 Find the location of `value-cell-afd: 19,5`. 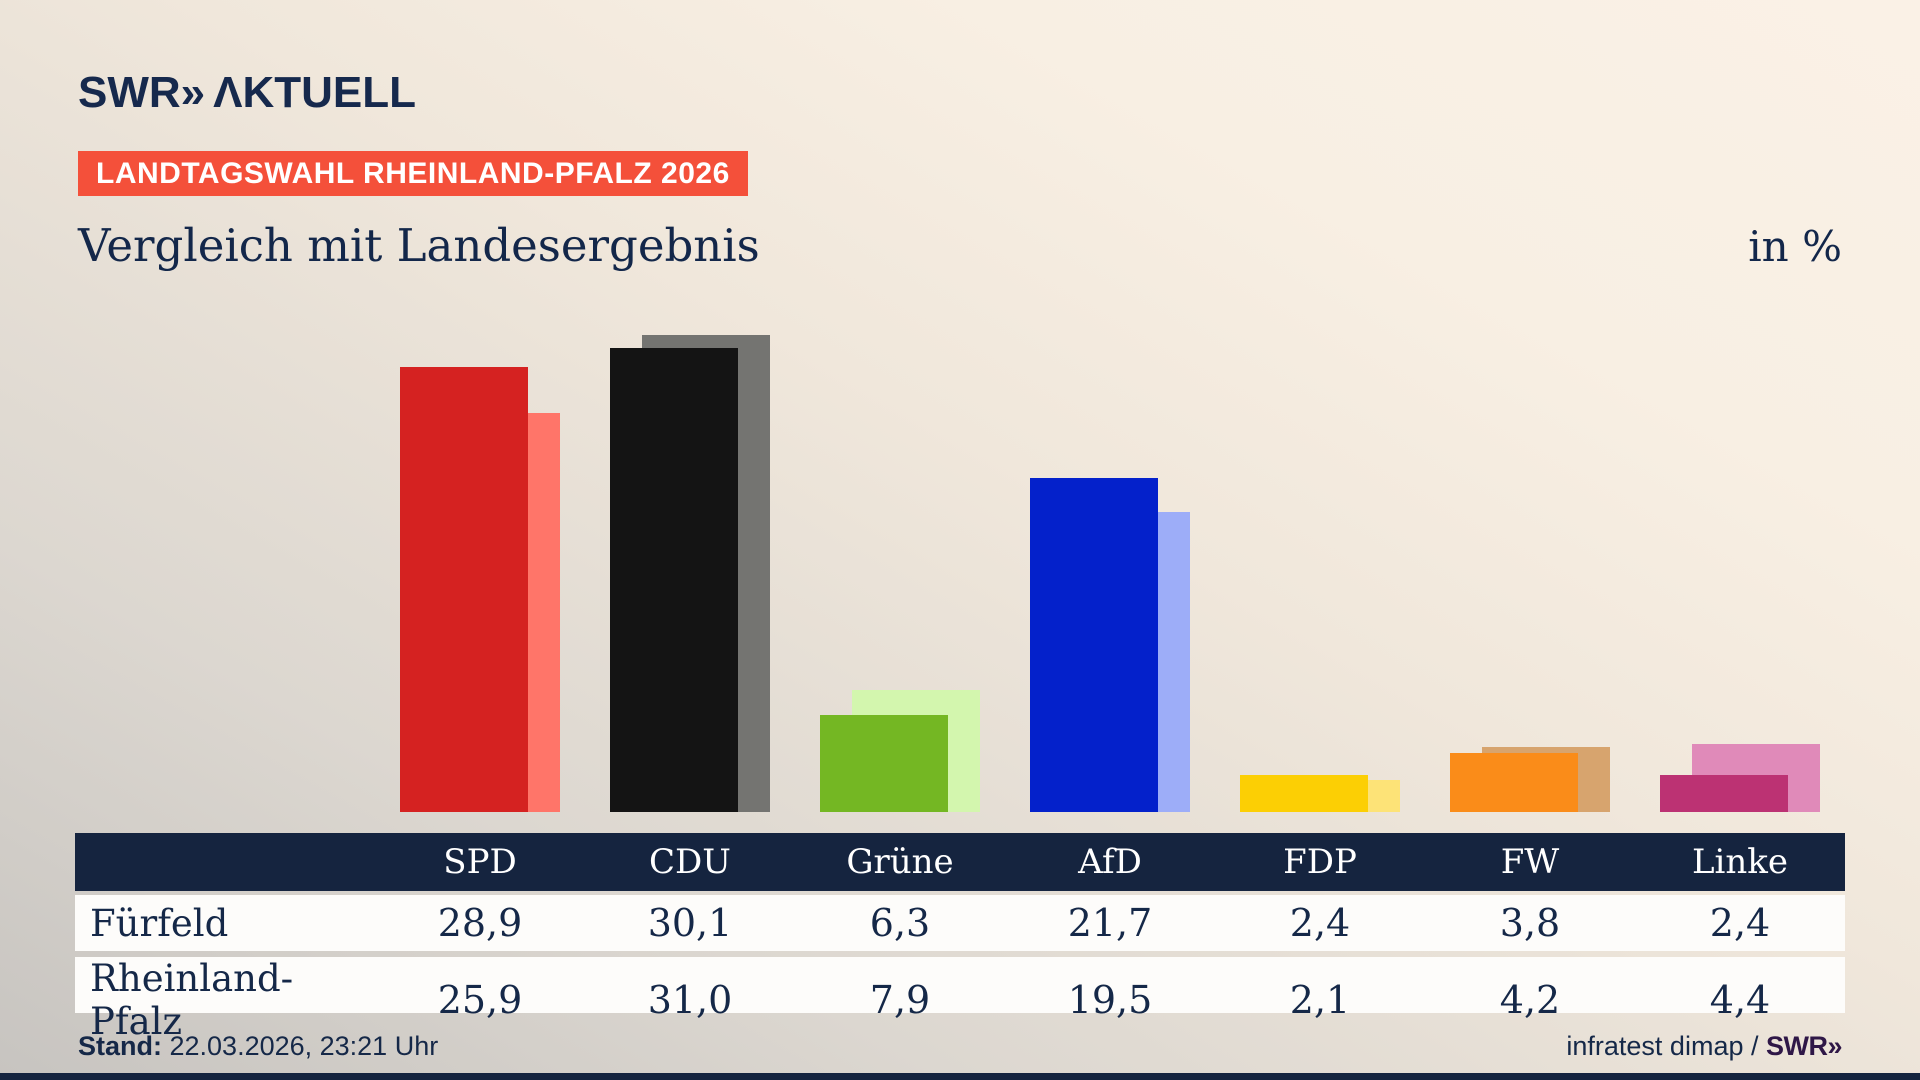

value-cell-afd: 19,5 is located at coordinates (1110, 1000).